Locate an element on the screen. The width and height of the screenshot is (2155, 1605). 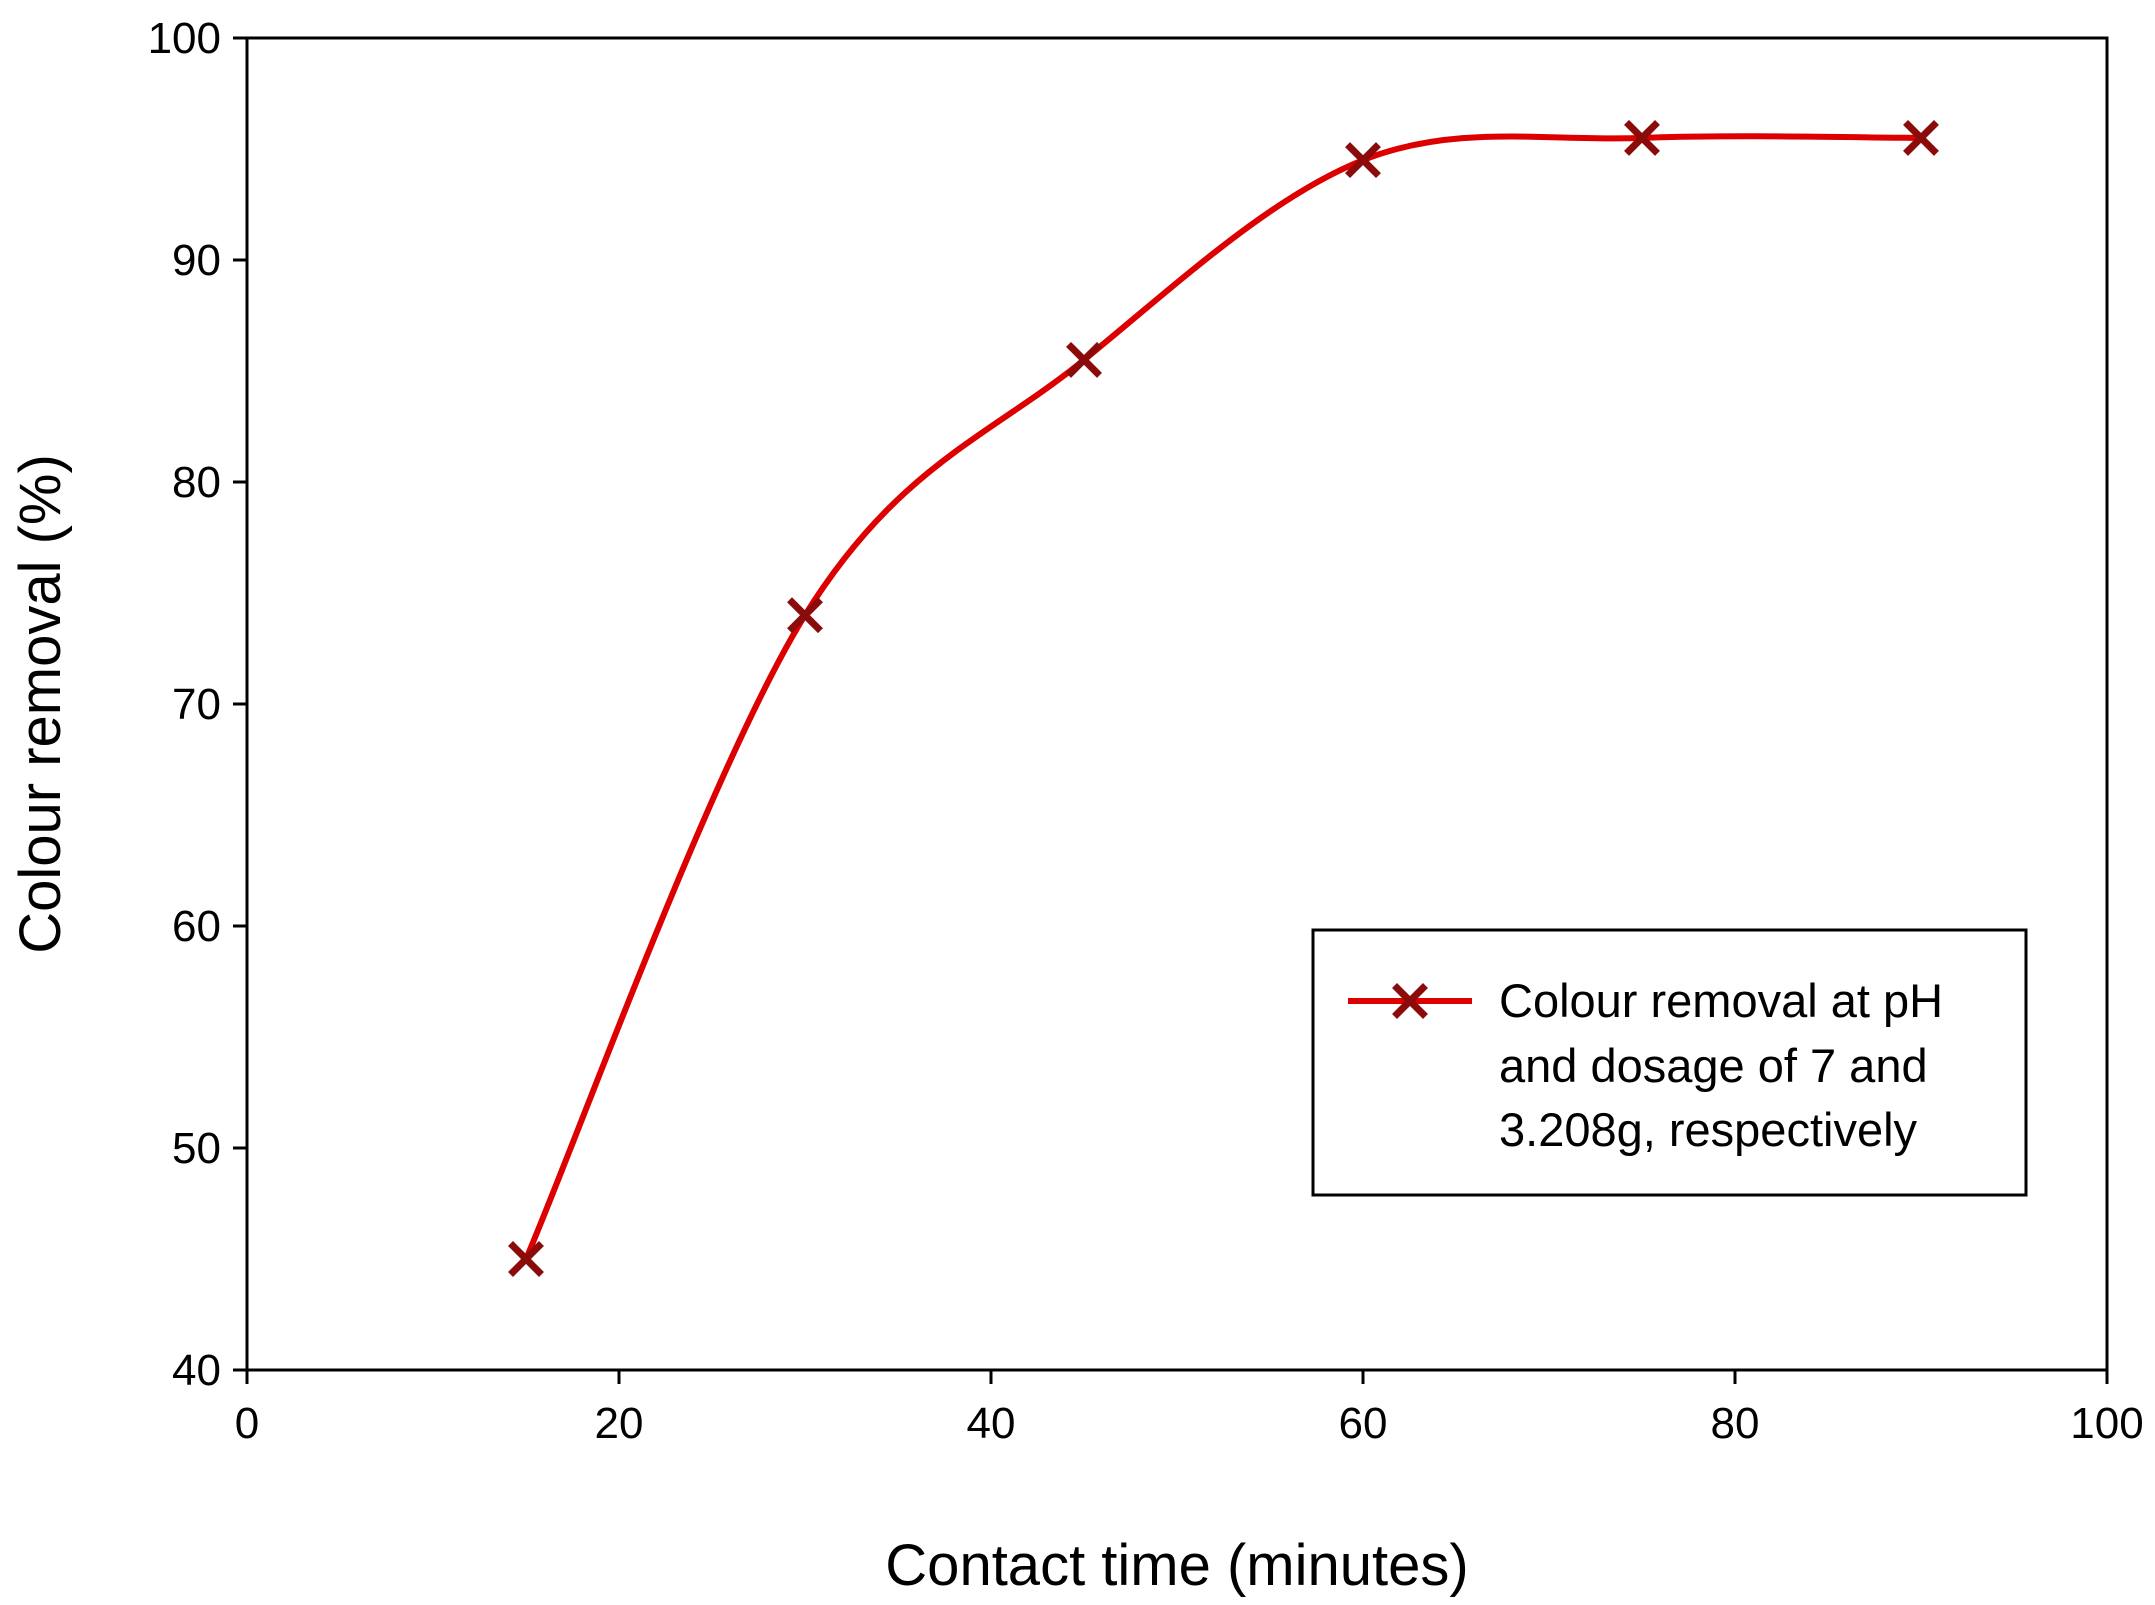
legend-marker-stroke is located at coordinates (1410, 1001).